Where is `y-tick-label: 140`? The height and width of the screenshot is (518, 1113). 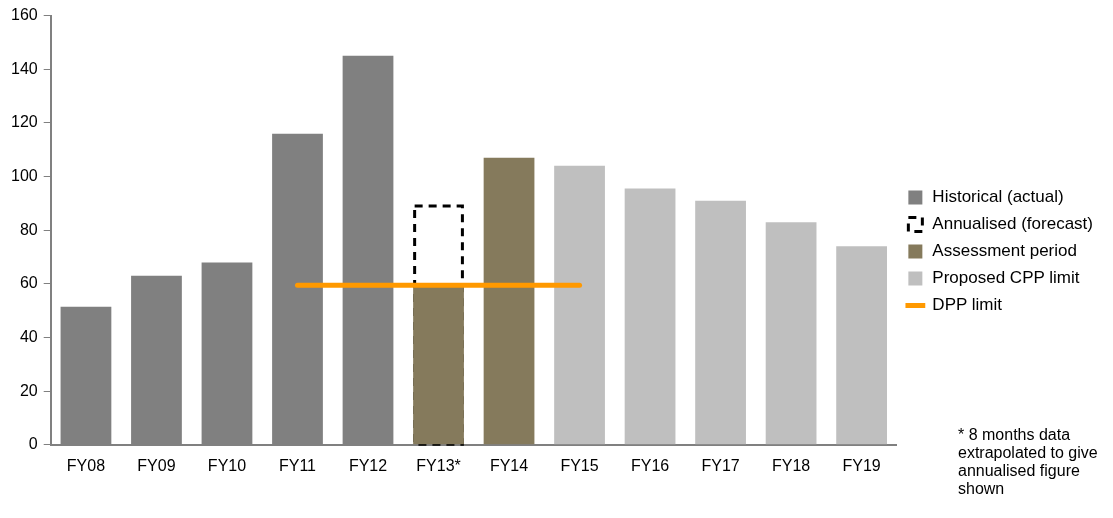
y-tick-label: 140 is located at coordinates (24, 68).